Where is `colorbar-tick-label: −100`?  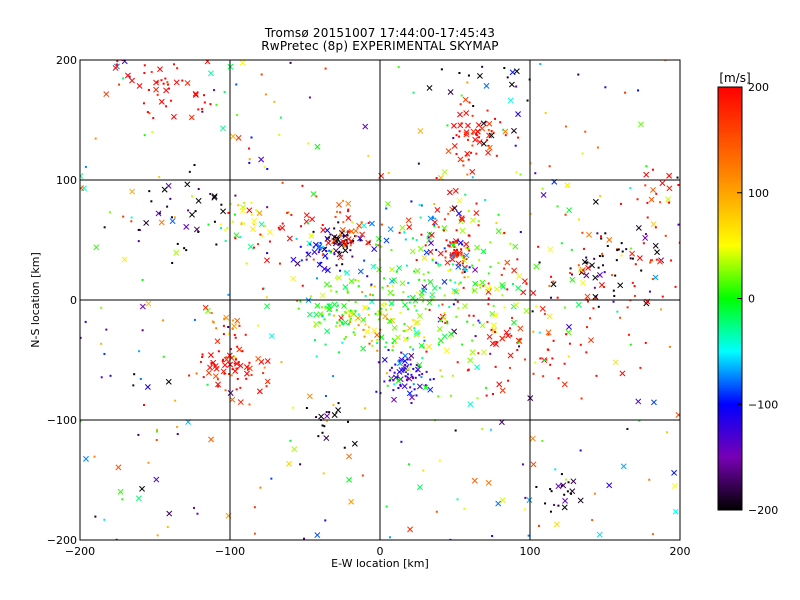 colorbar-tick-label: −100 is located at coordinates (763, 404).